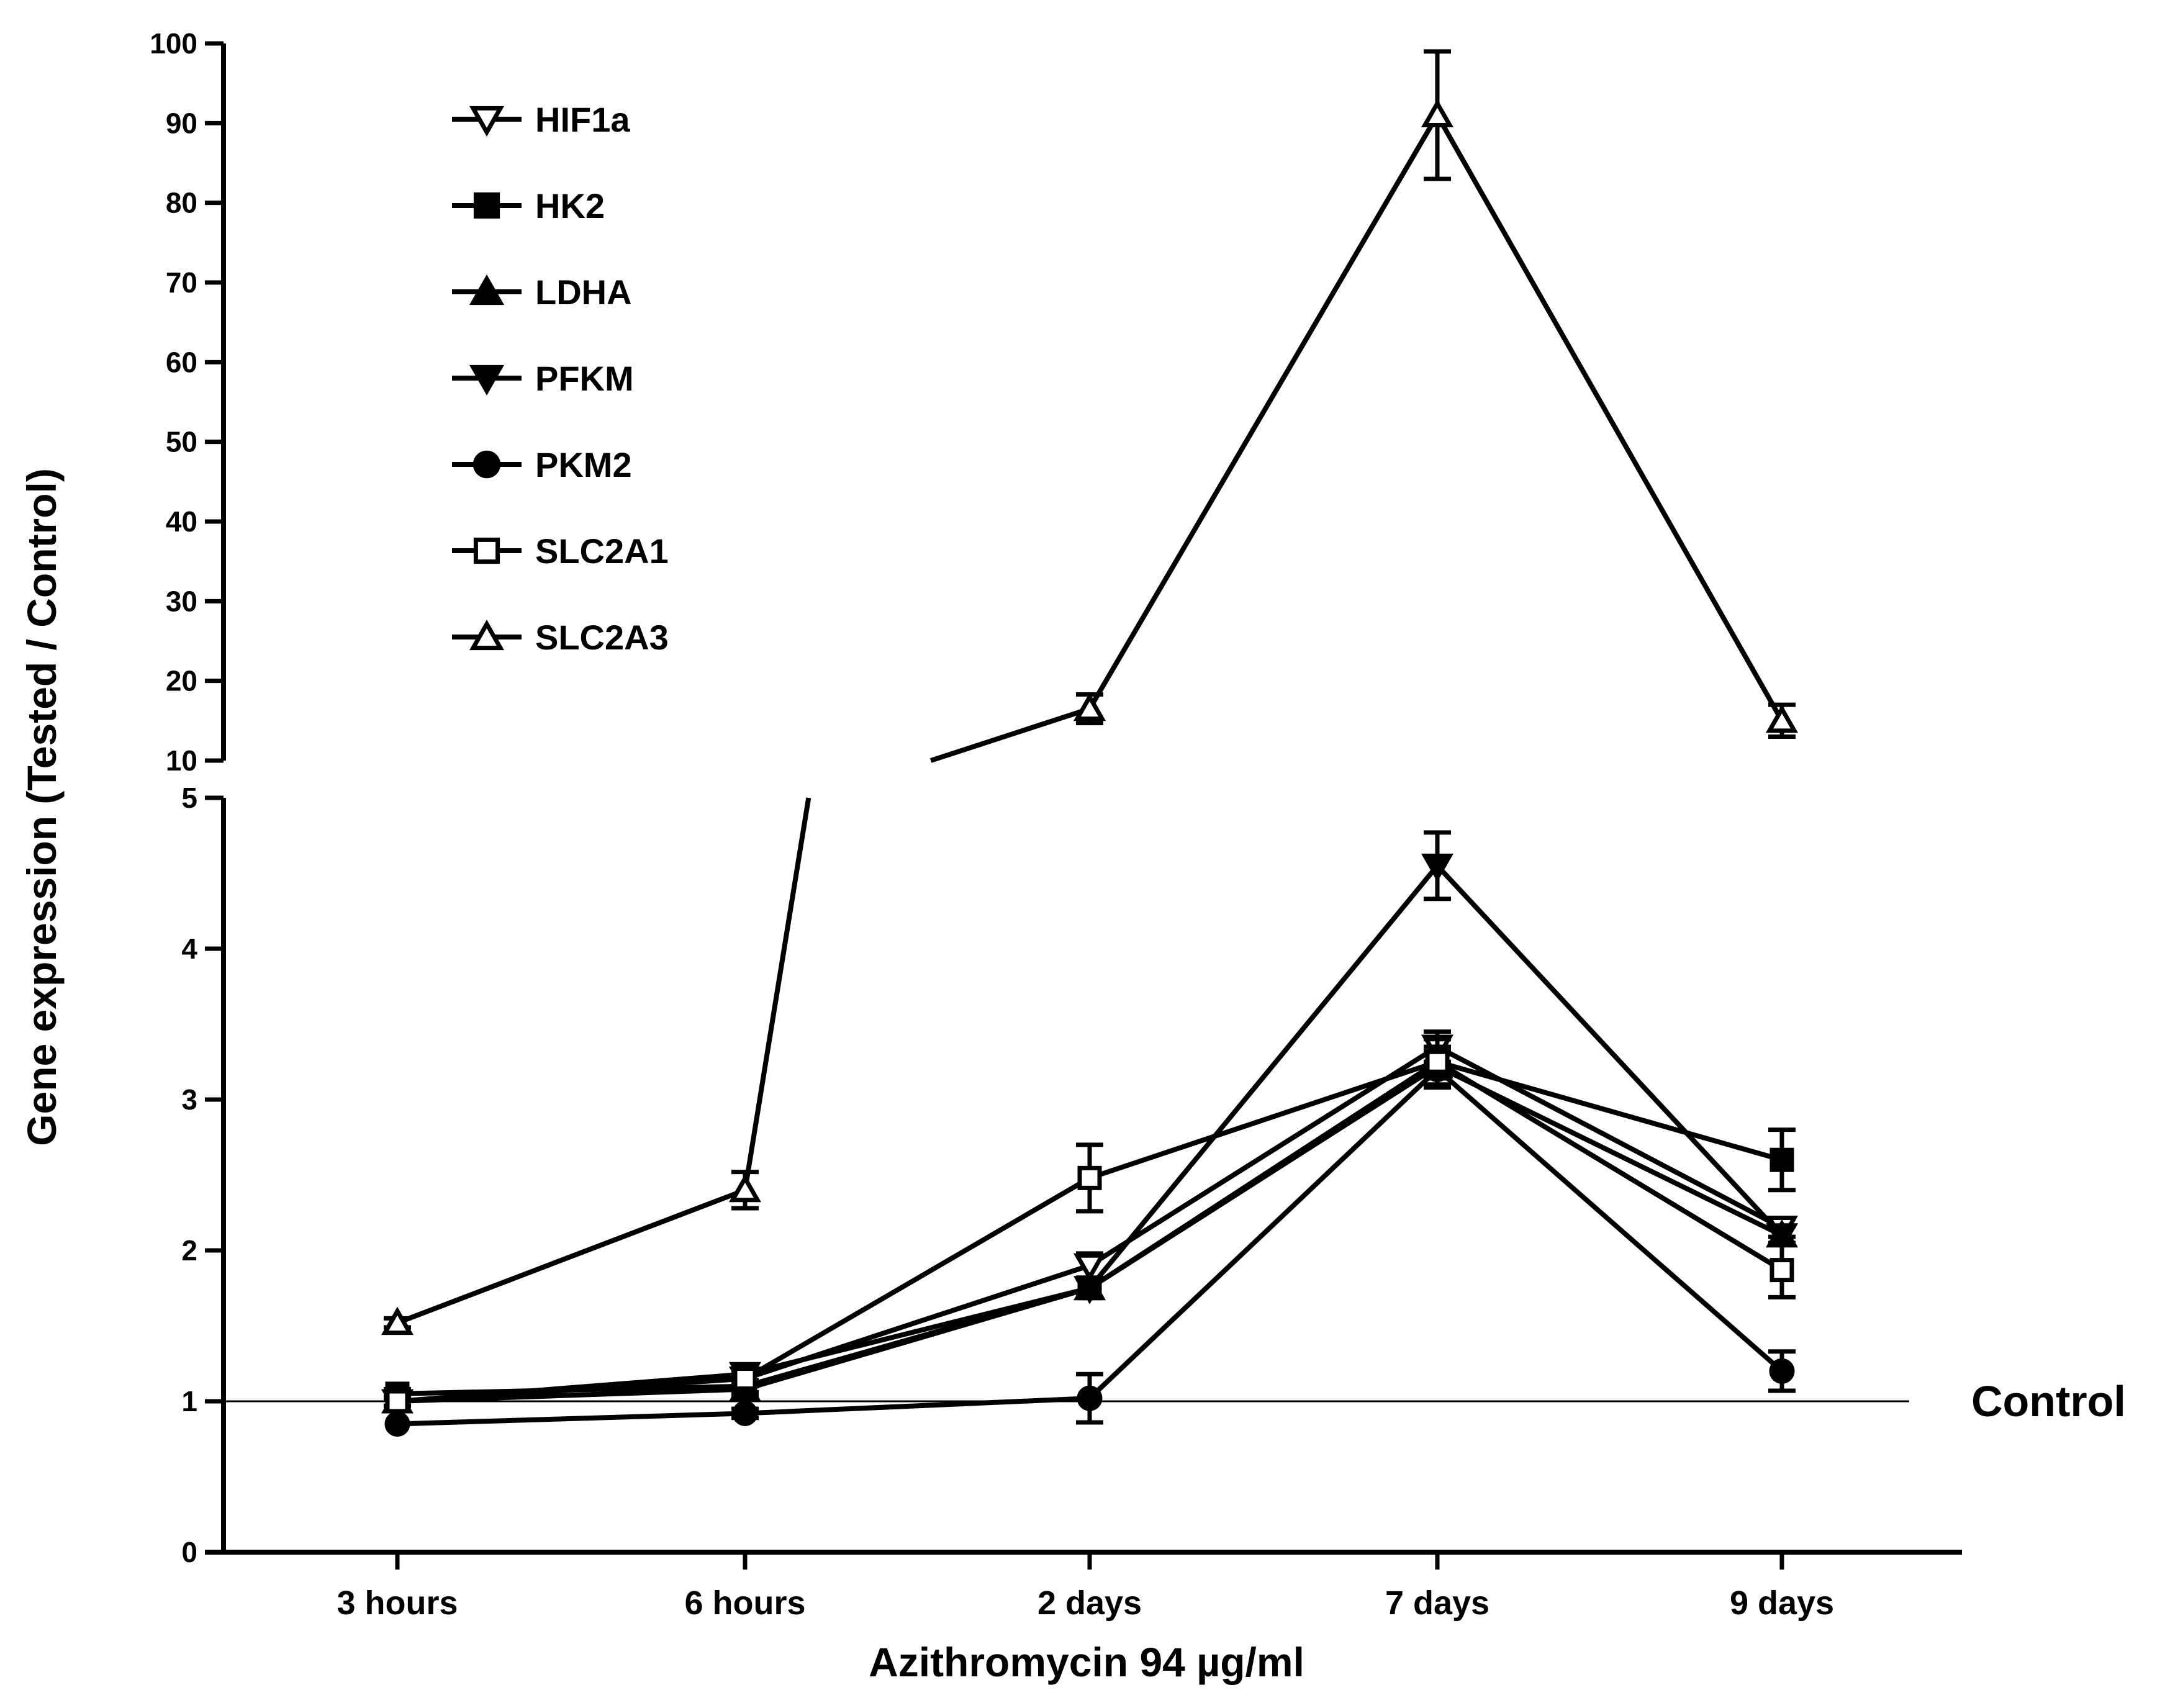 This screenshot has height=1708, width=2165. What do you see at coordinates (181, 282) in the screenshot?
I see `y-tick-label: 70` at bounding box center [181, 282].